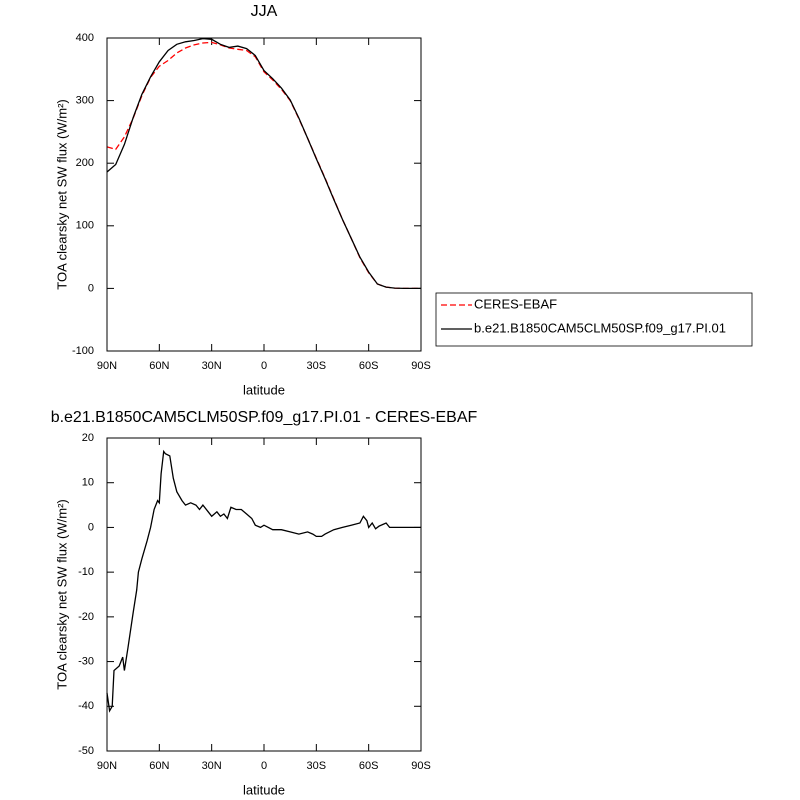  I want to click on legend-label: b.e21.B1850CAM5CLM50SP.f09_g17.PI.01, so click(600, 327).